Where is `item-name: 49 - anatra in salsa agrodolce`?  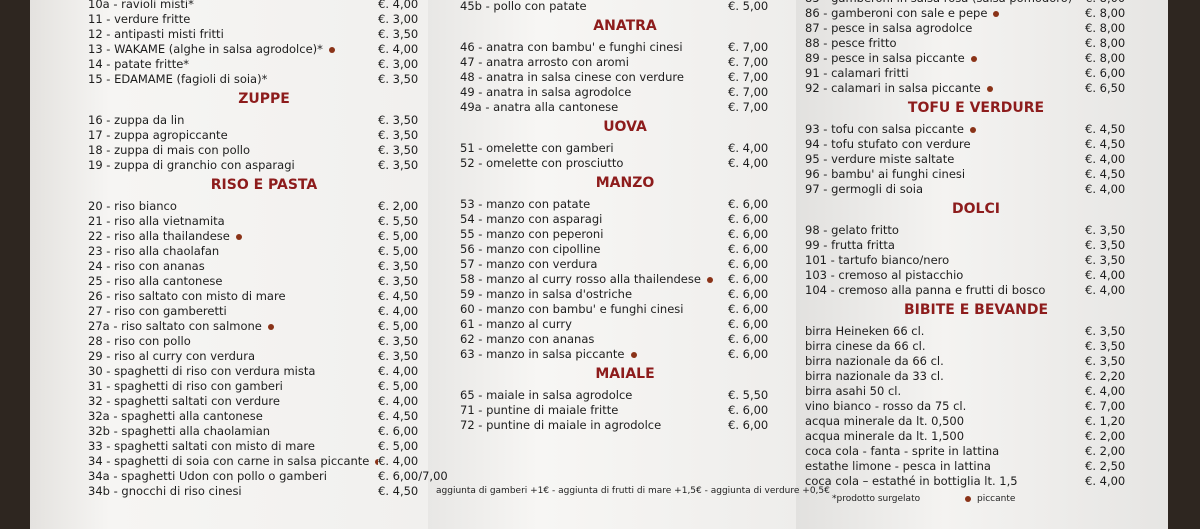
item-name: 49 - anatra in salsa agrodolce is located at coordinates (546, 91).